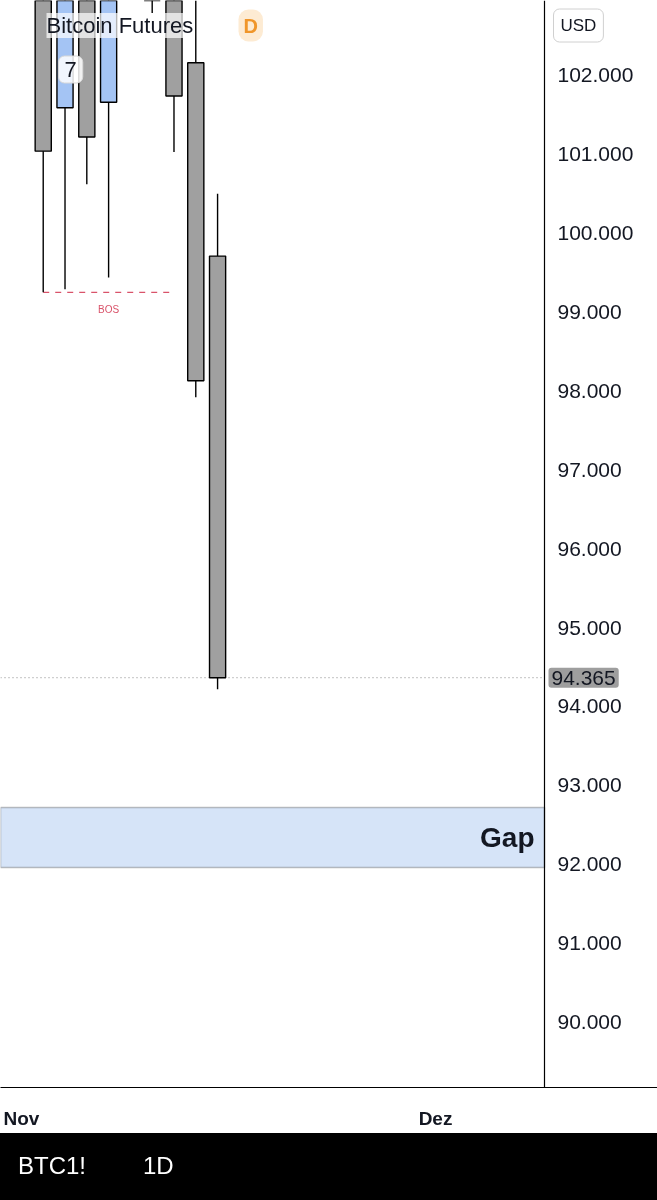  I want to click on y-tick-label: 97.000, so click(589, 469).